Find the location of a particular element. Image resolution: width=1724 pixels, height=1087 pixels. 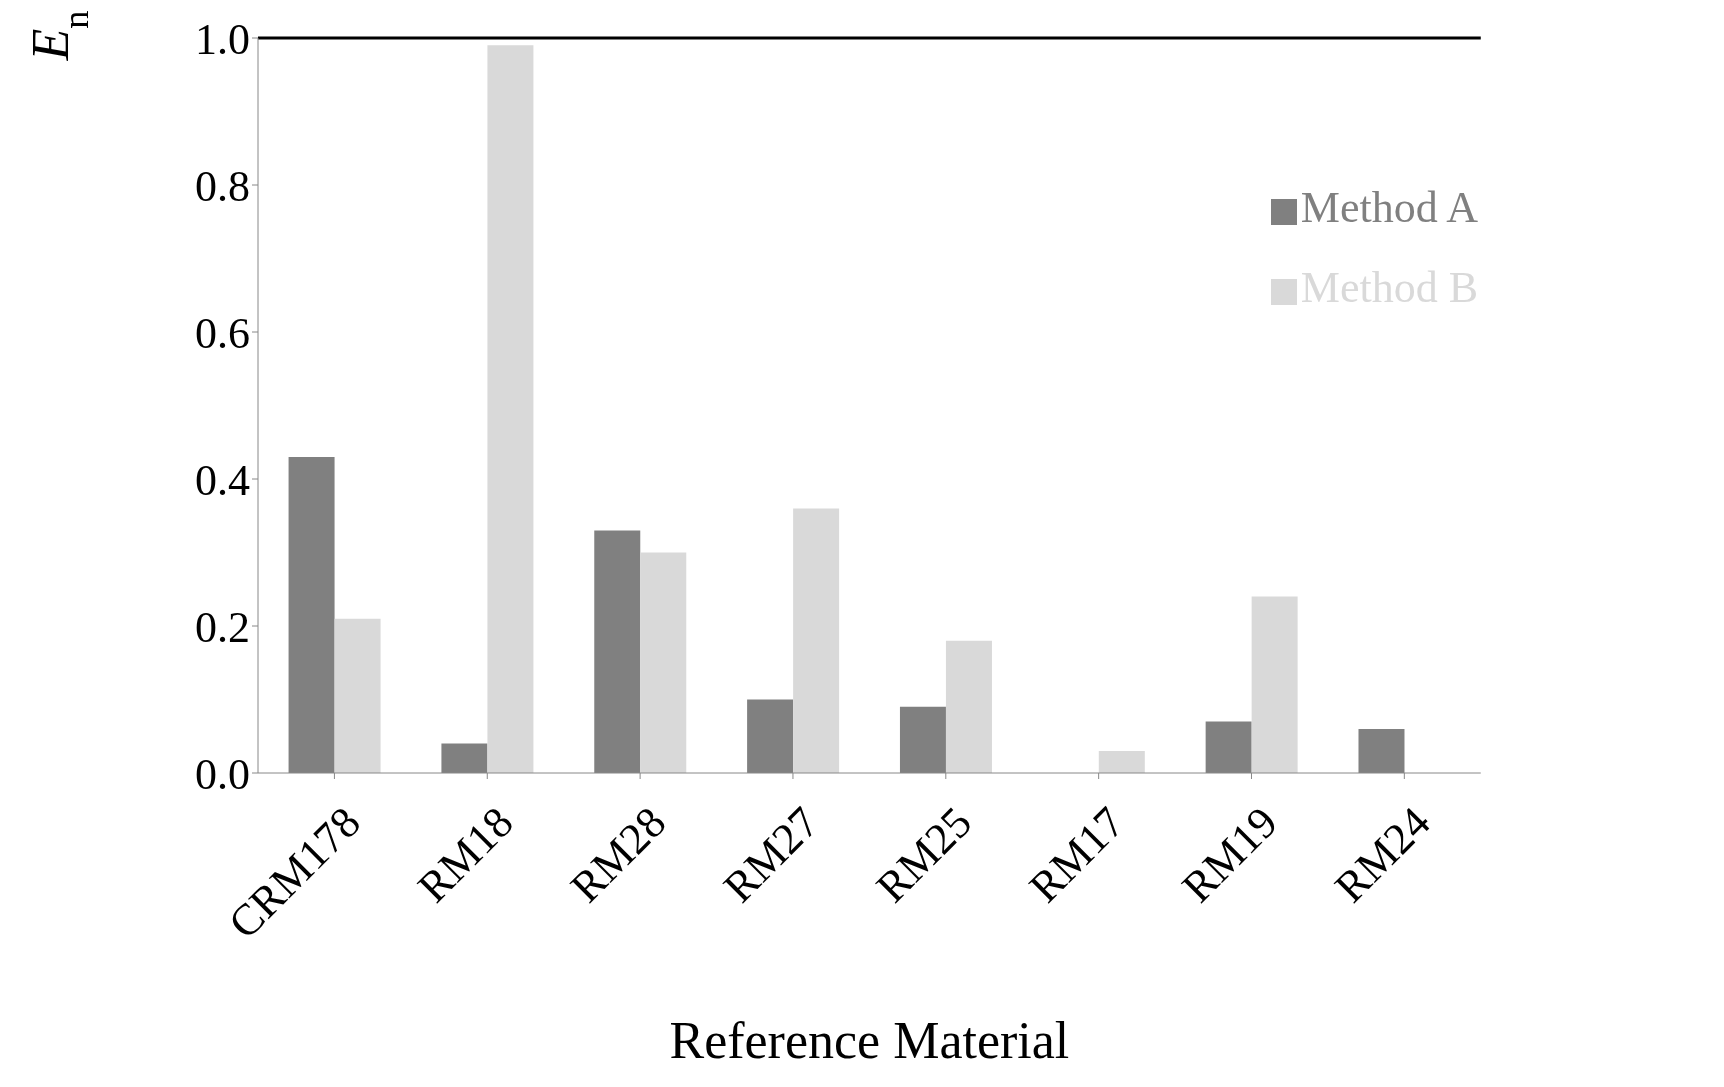

legend-label: Method A is located at coordinates (1389, 207).